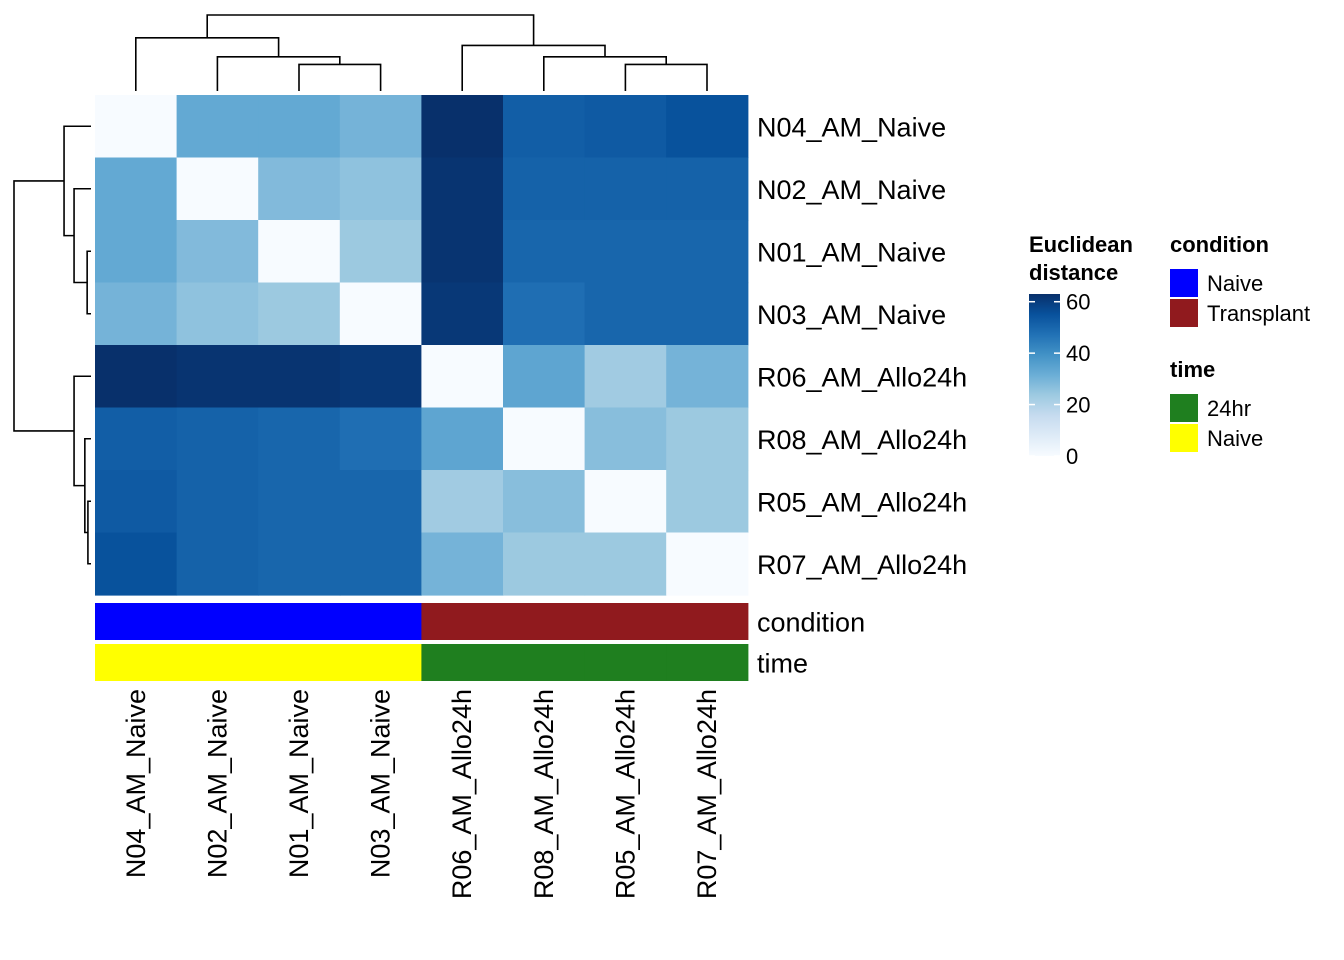 The image size is (1344, 960). I want to click on color-scale-tick-label: 0, so click(1072, 456).